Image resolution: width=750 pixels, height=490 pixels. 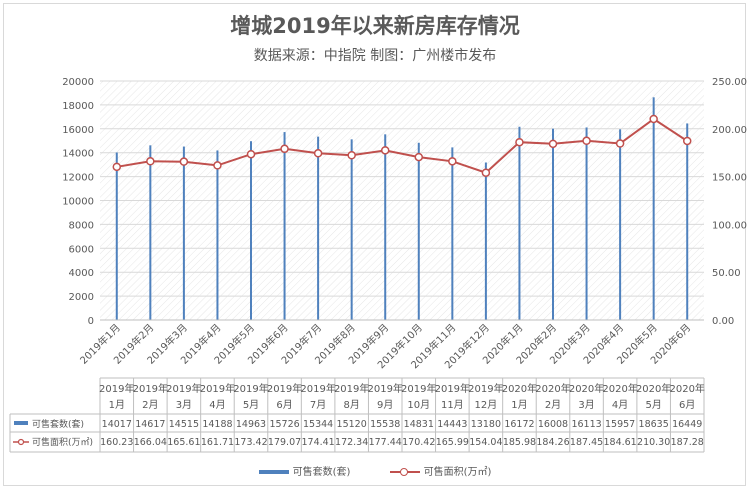 What do you see at coordinates (723, 321) in the screenshot?
I see `y-right-tick-label: 0.00` at bounding box center [723, 321].